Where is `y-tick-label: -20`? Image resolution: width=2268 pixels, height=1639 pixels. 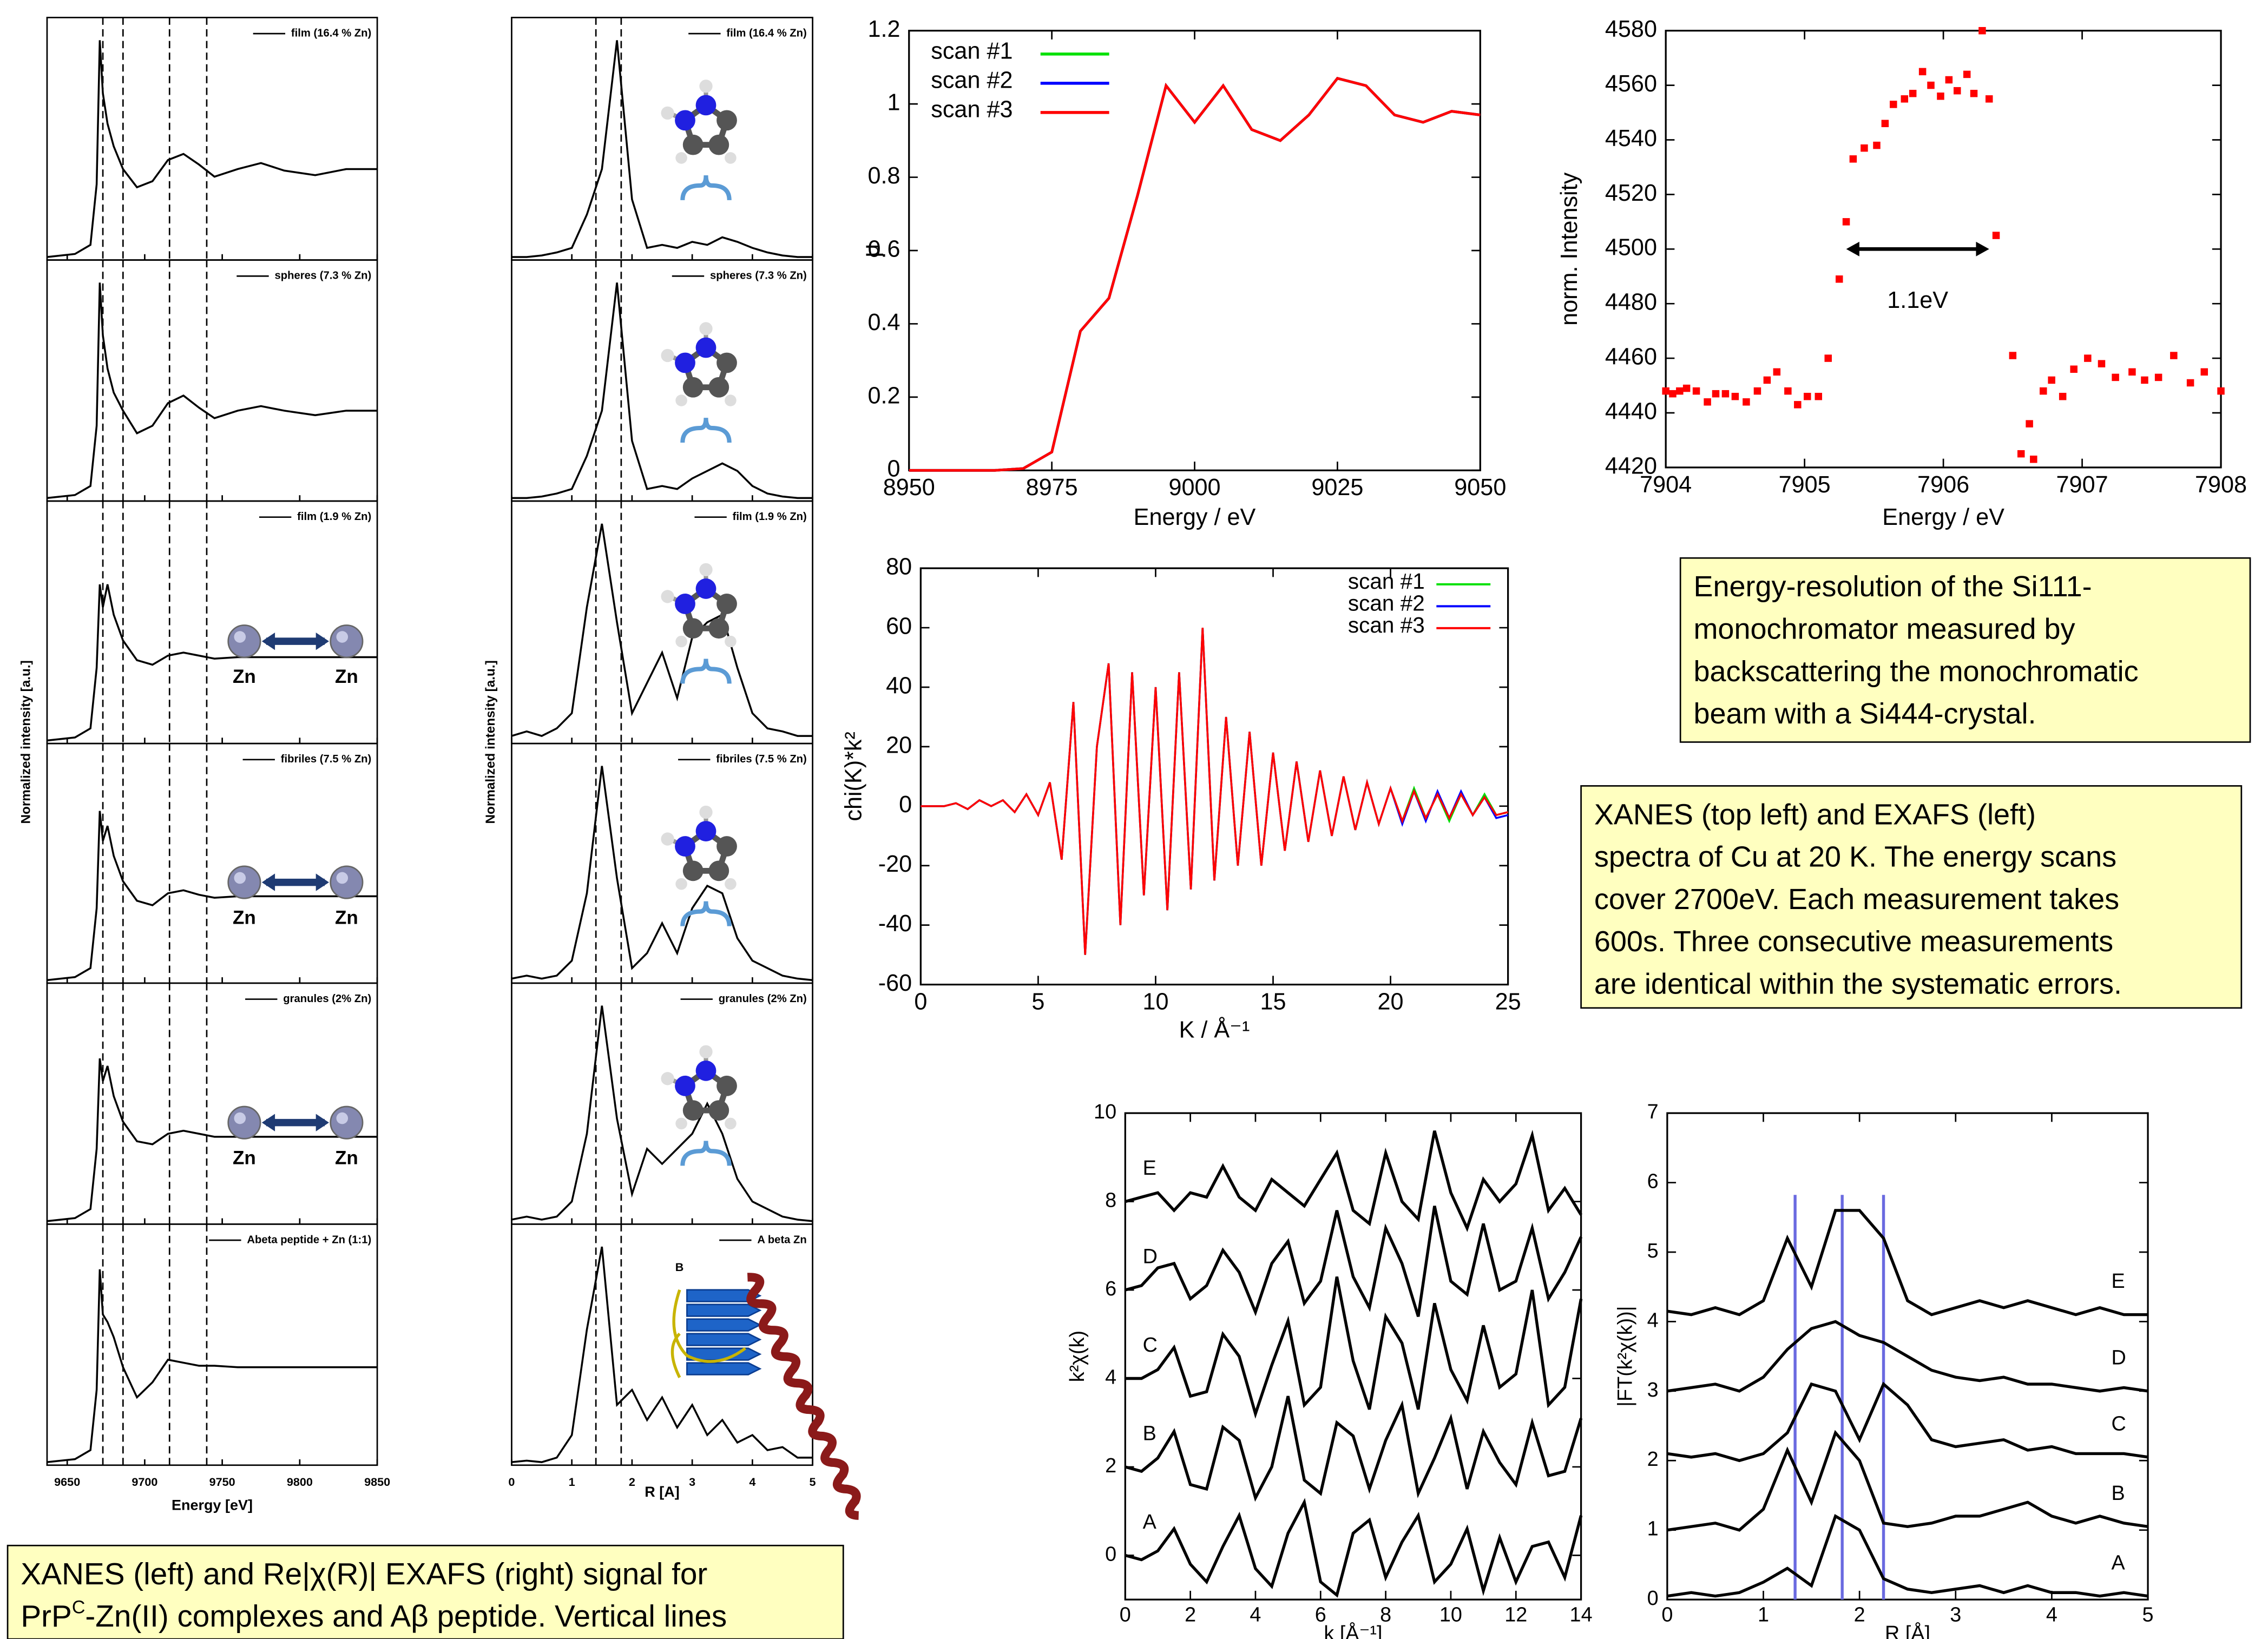
y-tick-label: -20 is located at coordinates (895, 864).